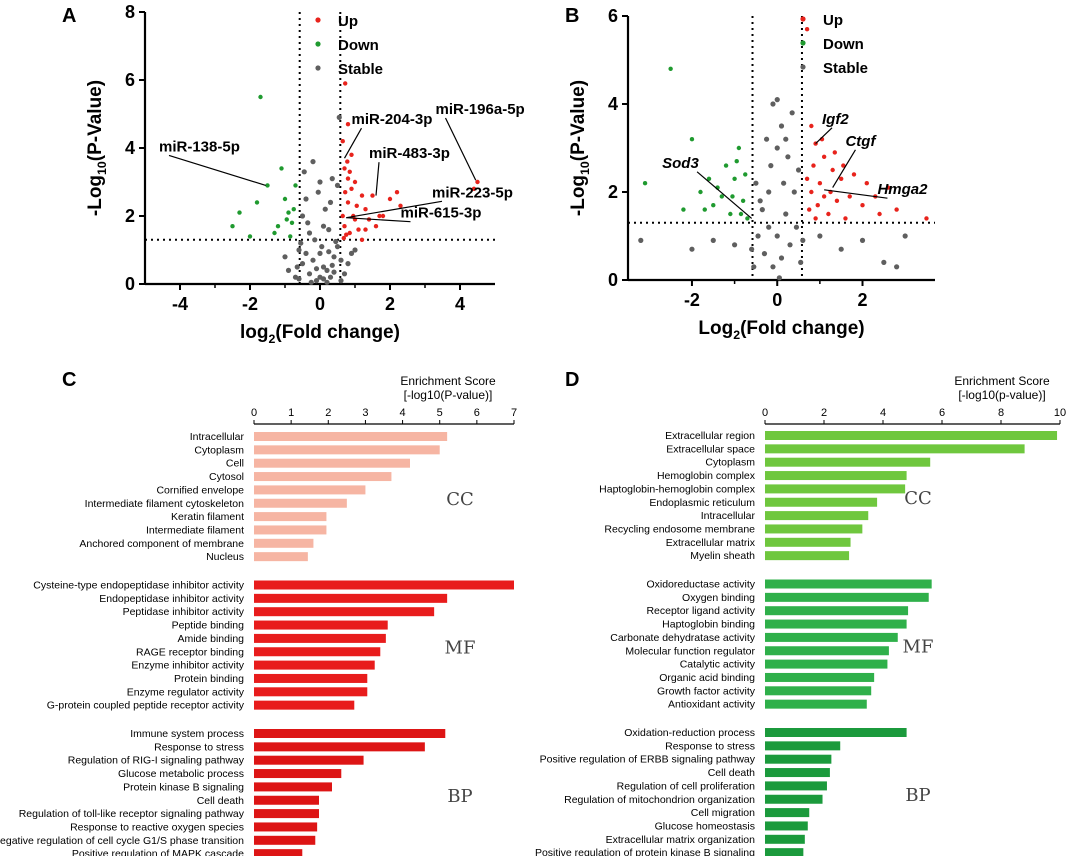 The image size is (1072, 856). I want to click on bar-category-label: Endoplasmic reticulum, so click(702, 503).